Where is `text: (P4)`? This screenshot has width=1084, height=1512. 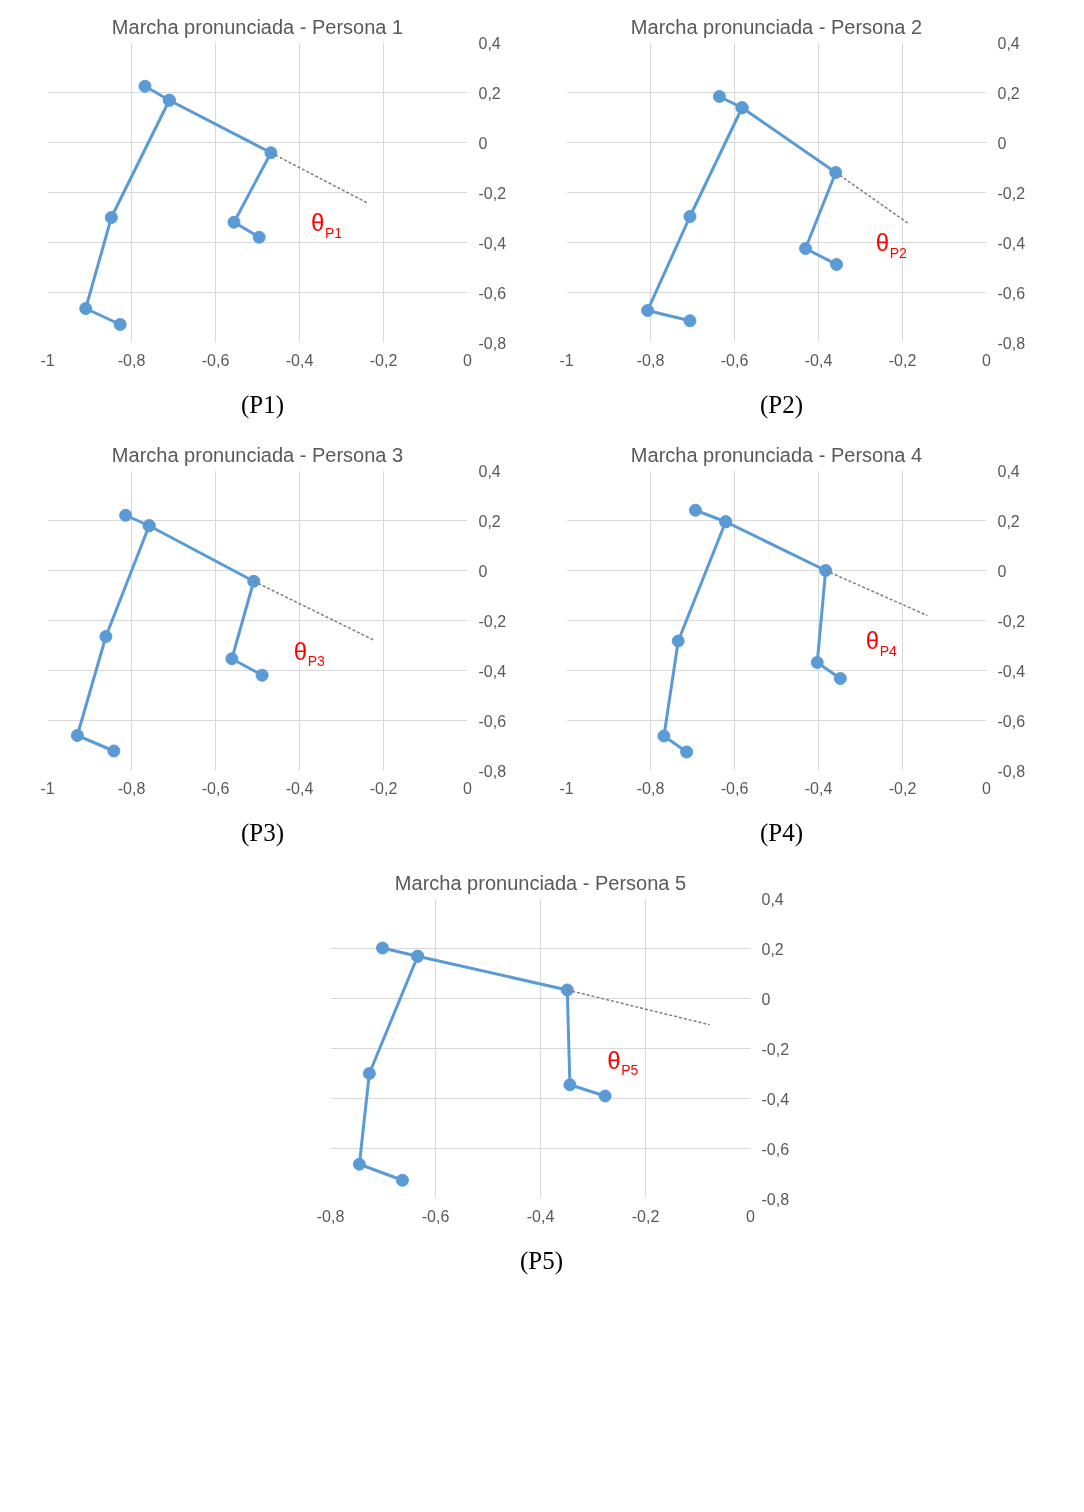 text: (P4) is located at coordinates (781, 833).